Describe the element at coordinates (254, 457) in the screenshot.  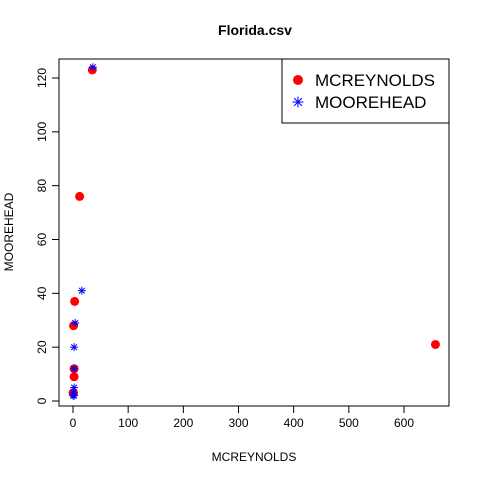
I see `x-axis-label: MCREYNOLDS` at that location.